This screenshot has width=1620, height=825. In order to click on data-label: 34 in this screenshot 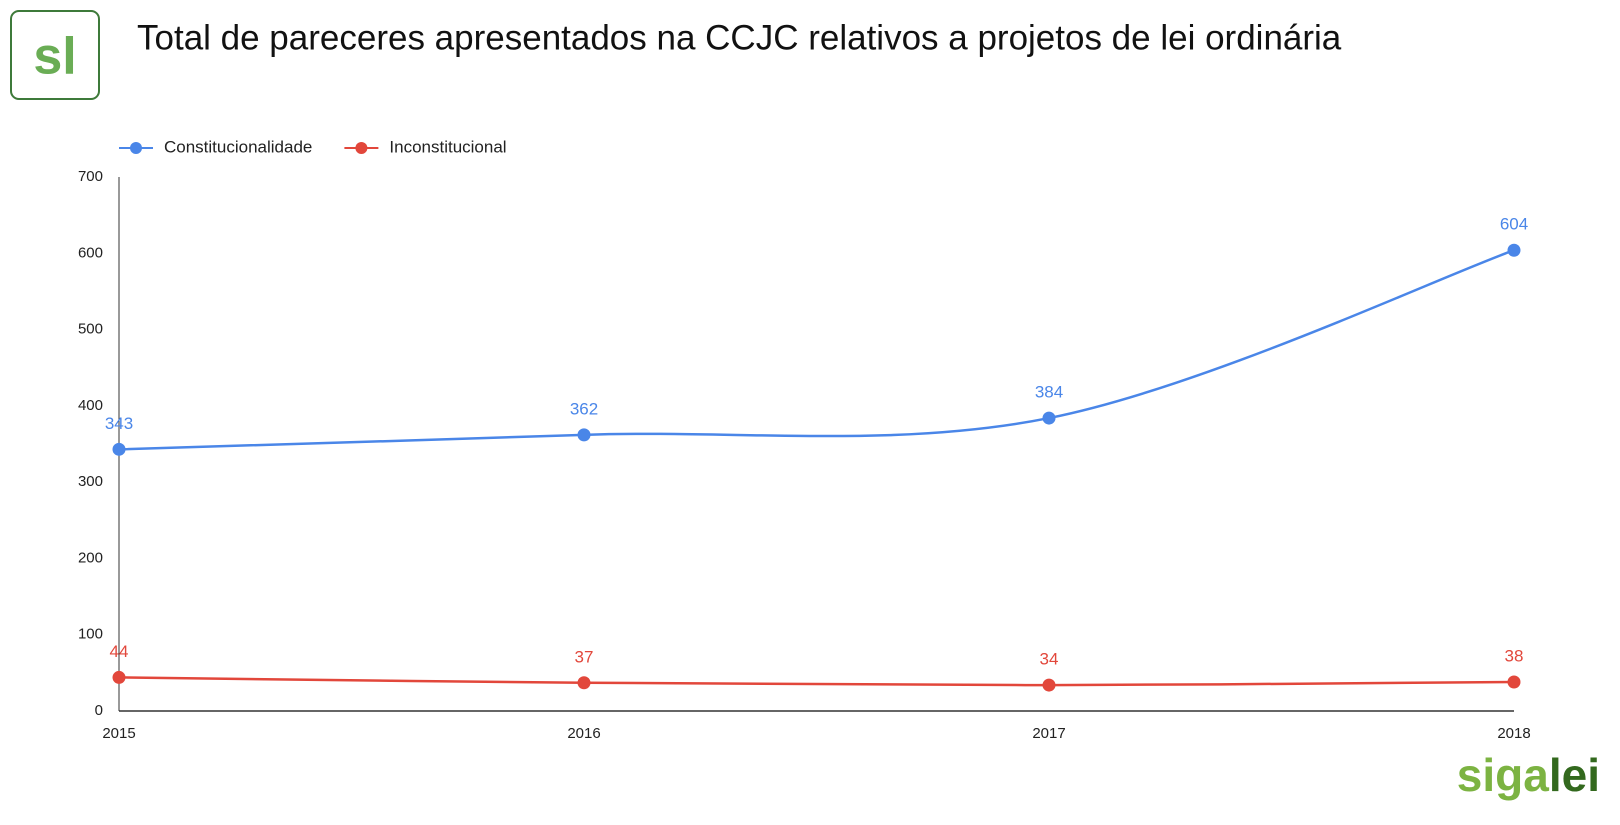, I will do `click(1049, 659)`.